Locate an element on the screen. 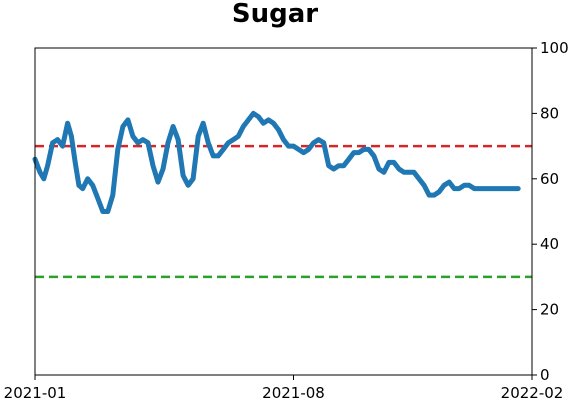  chart-title: Sugar is located at coordinates (275, 14).